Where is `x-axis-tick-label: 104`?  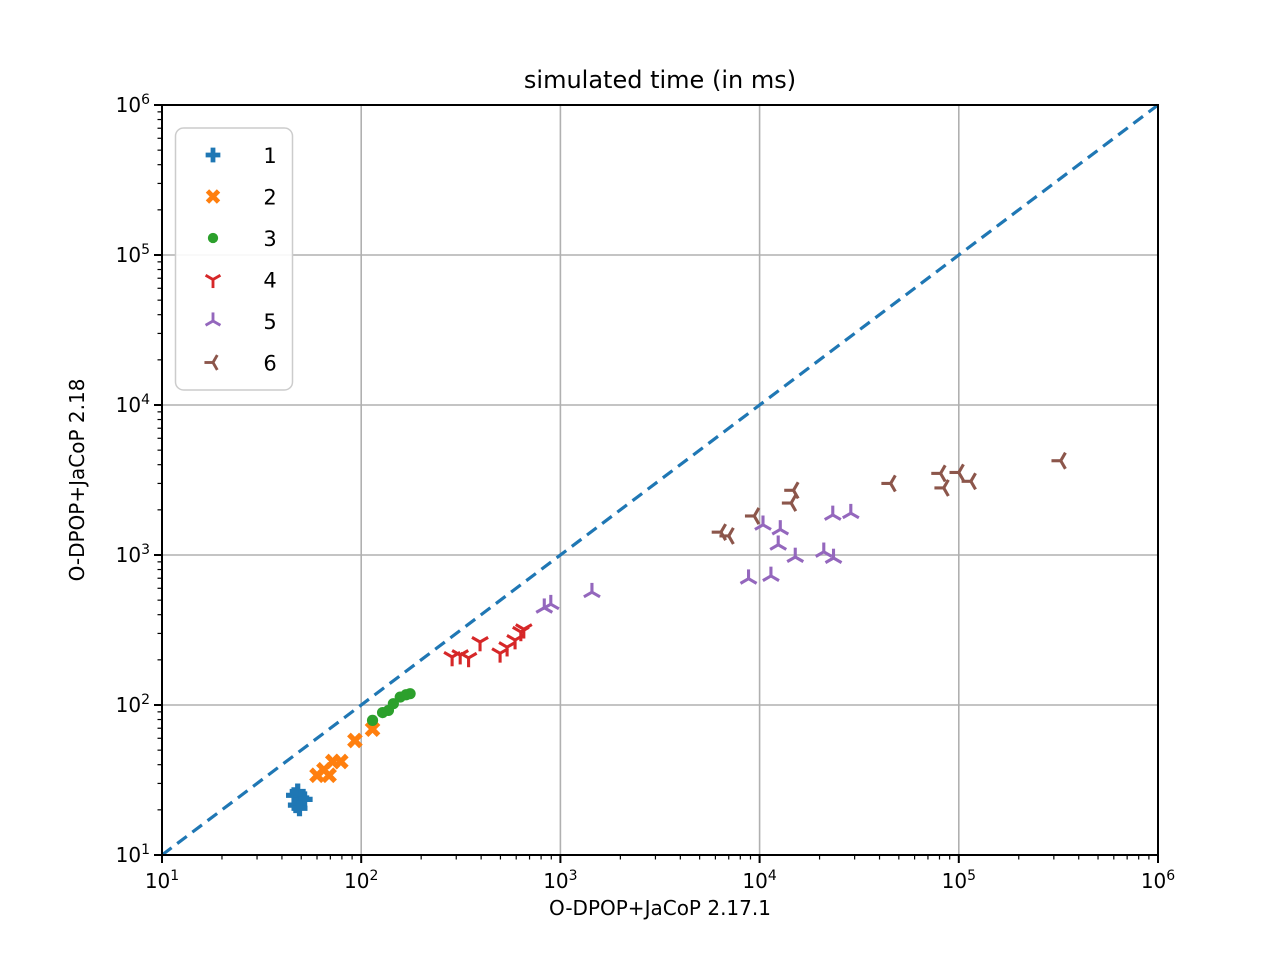 x-axis-tick-label: 104 is located at coordinates (759, 880).